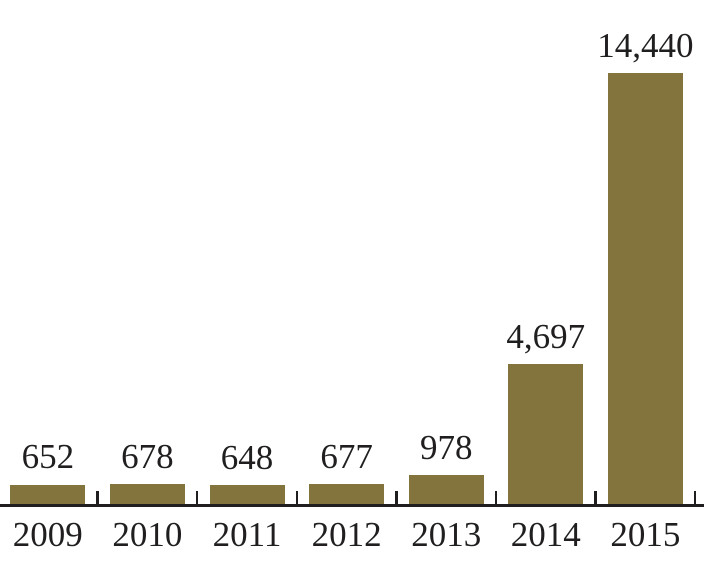  I want to click on bar-2012, so click(347, 493).